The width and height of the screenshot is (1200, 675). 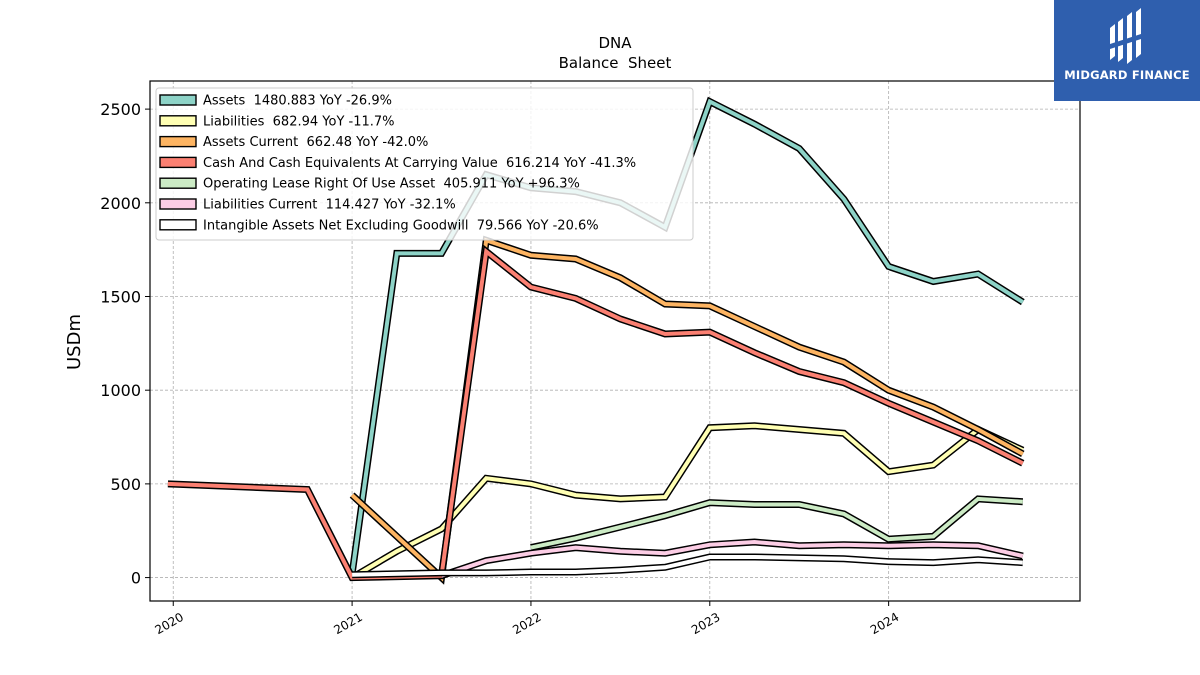 What do you see at coordinates (615, 43) in the screenshot?
I see `chart-title: DNA` at bounding box center [615, 43].